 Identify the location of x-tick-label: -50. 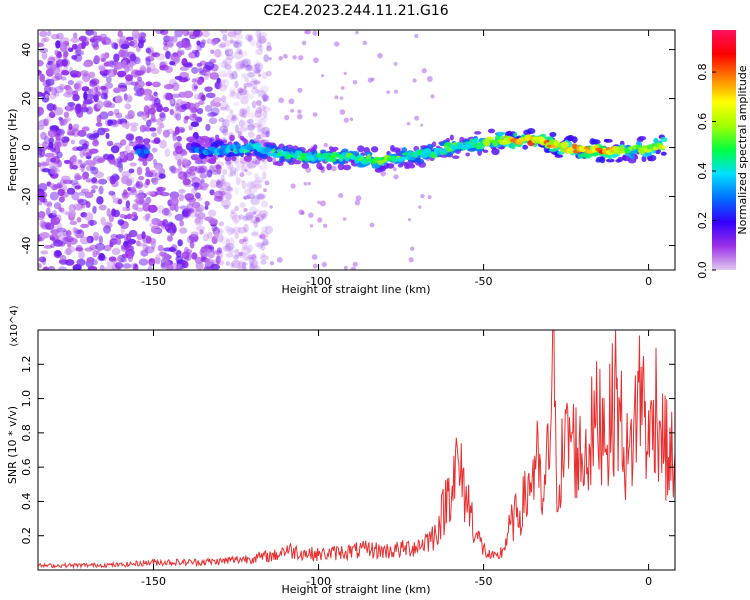
(484, 281).